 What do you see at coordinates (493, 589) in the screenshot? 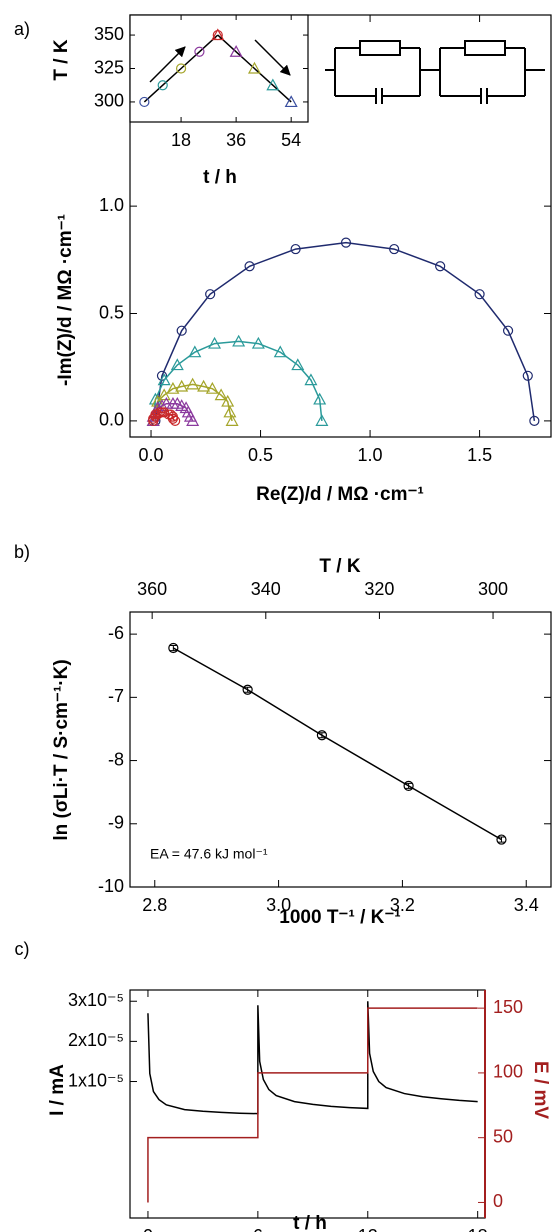
I see `x2-tick-label: 300` at bounding box center [493, 589].